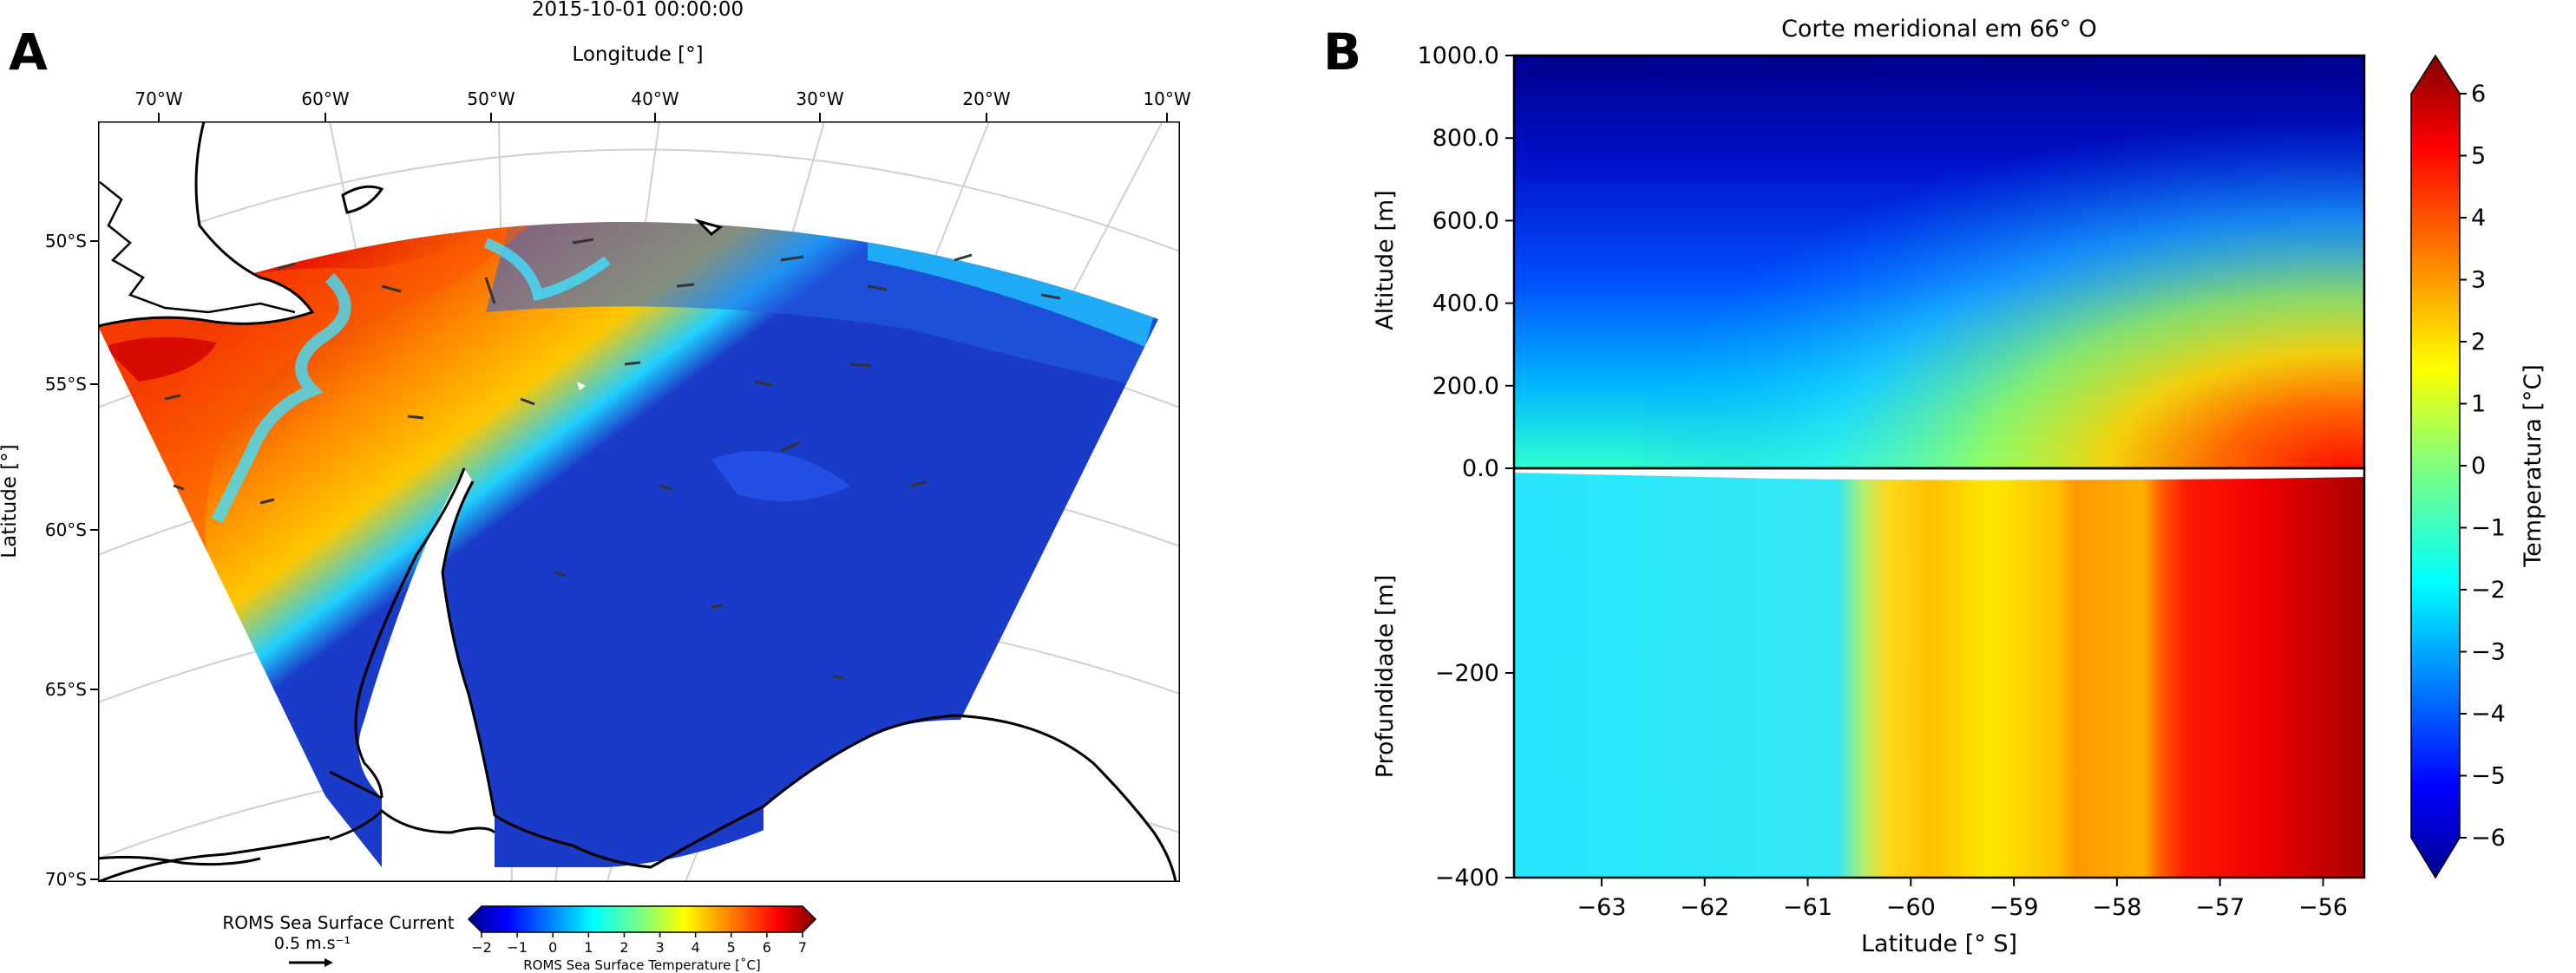  I want to click on b-x-tick-label: −57, so click(2220, 907).